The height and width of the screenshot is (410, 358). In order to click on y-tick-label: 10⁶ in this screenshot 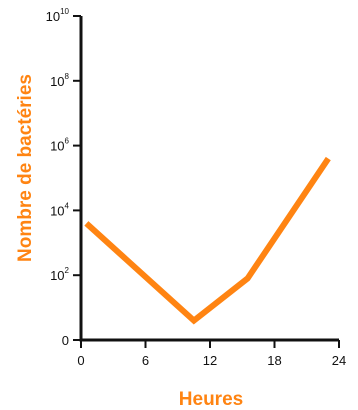, I will do `click(59, 145)`.